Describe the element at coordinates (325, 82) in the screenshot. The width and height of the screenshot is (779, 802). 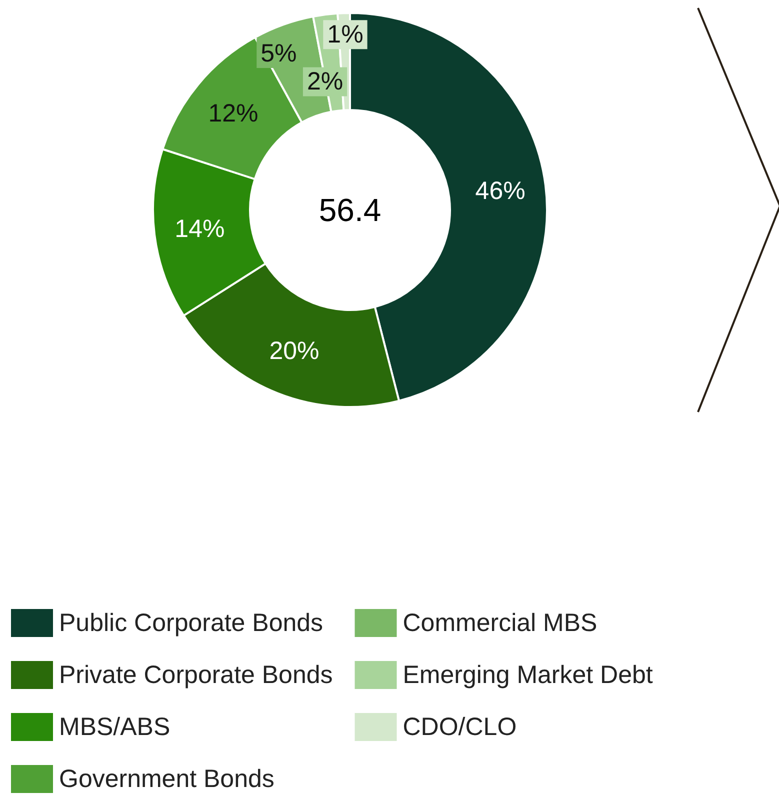
I see `data-label: 2%` at that location.